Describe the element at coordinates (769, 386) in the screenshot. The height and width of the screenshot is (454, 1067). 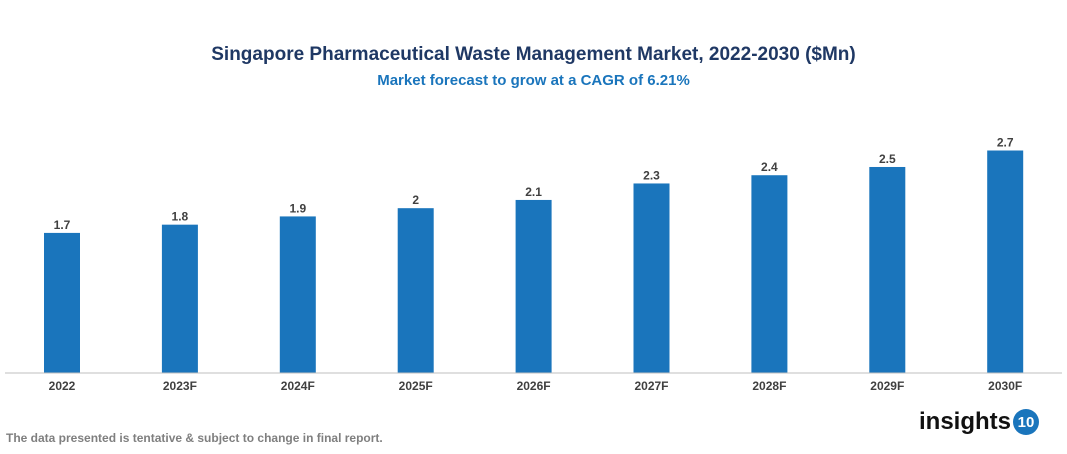
I see `x-tick-label: 2028F` at that location.